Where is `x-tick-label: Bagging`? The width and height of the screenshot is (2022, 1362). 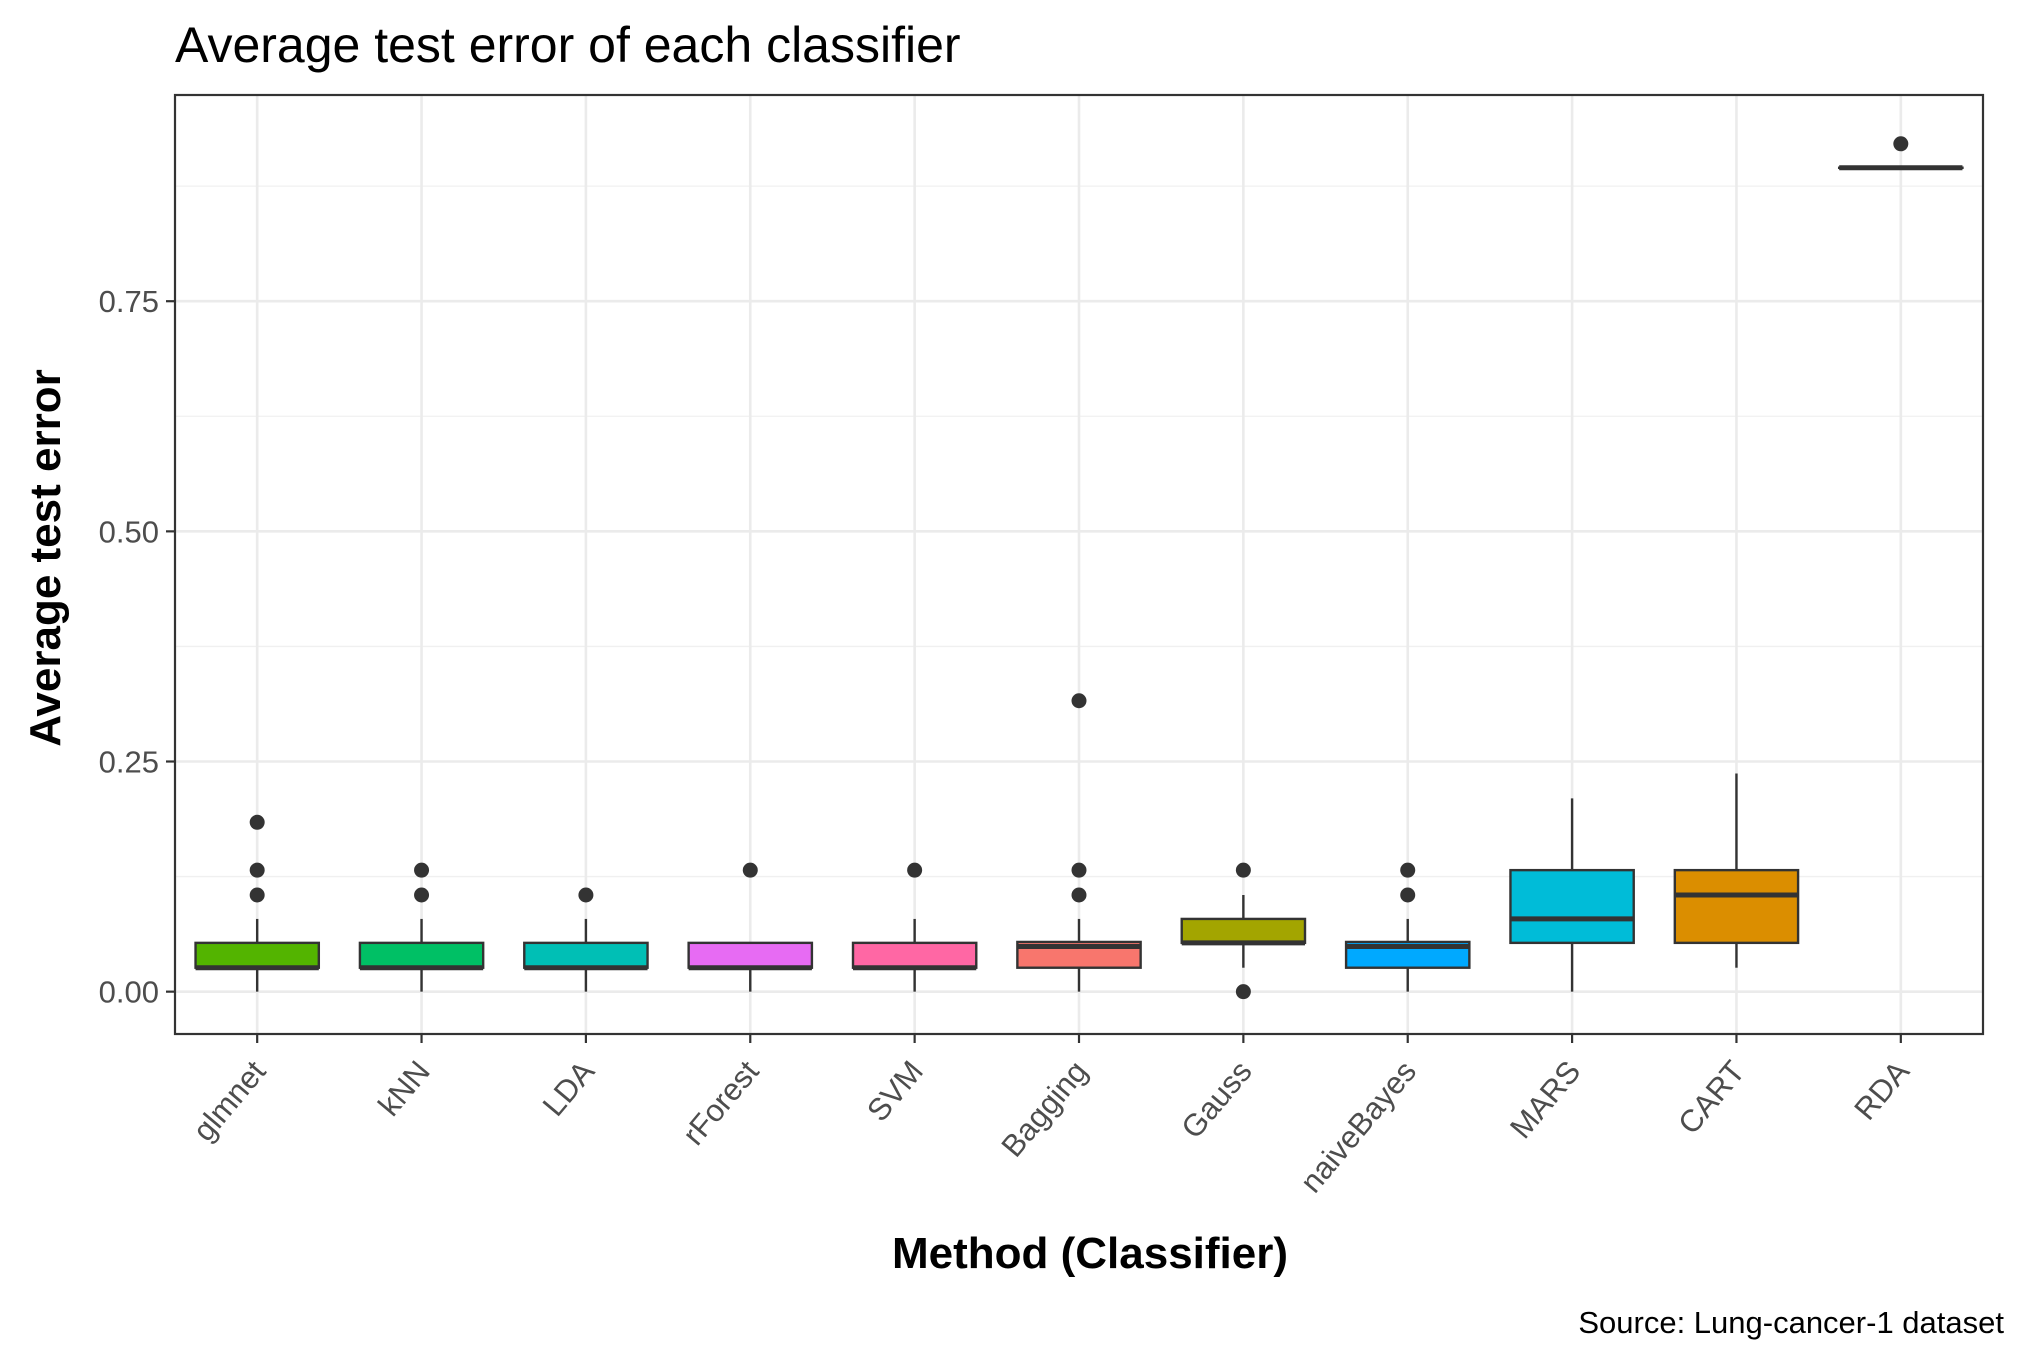
x-tick-label: Bagging is located at coordinates (1044, 1109).